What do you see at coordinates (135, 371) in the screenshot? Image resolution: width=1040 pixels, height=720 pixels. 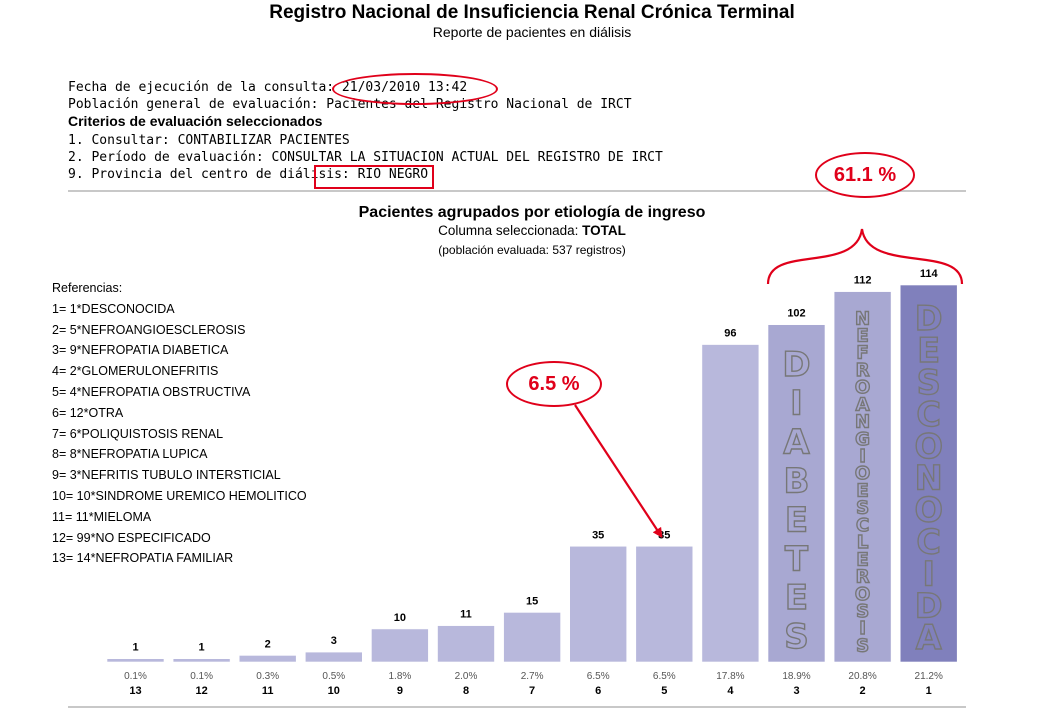 I see `reference-item: 4= 2*GLOMERULONEFRITIS` at bounding box center [135, 371].